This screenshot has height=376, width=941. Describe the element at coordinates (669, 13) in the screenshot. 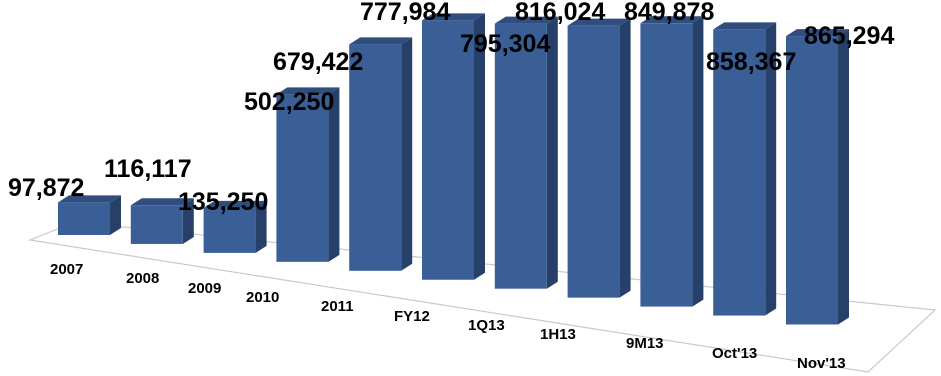

I see `value-label: 849,878` at that location.